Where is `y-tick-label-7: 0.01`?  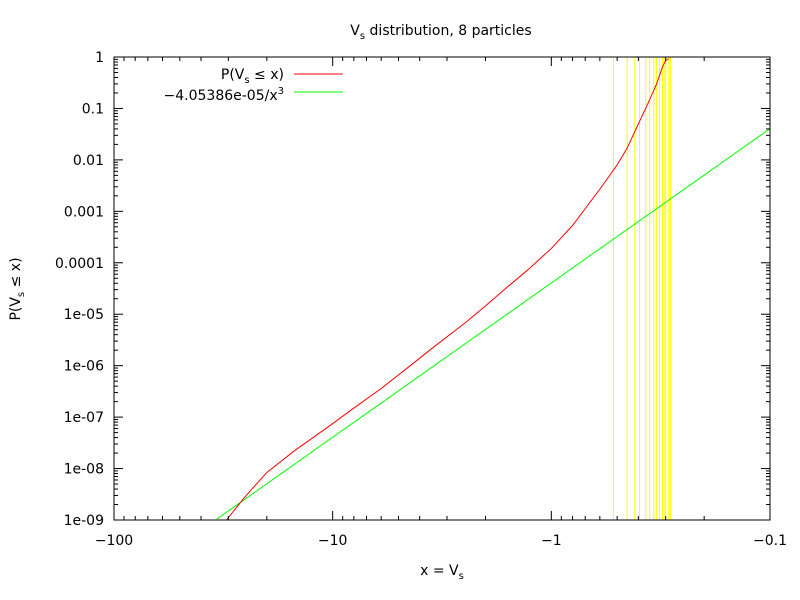 y-tick-label-7: 0.01 is located at coordinates (88, 161).